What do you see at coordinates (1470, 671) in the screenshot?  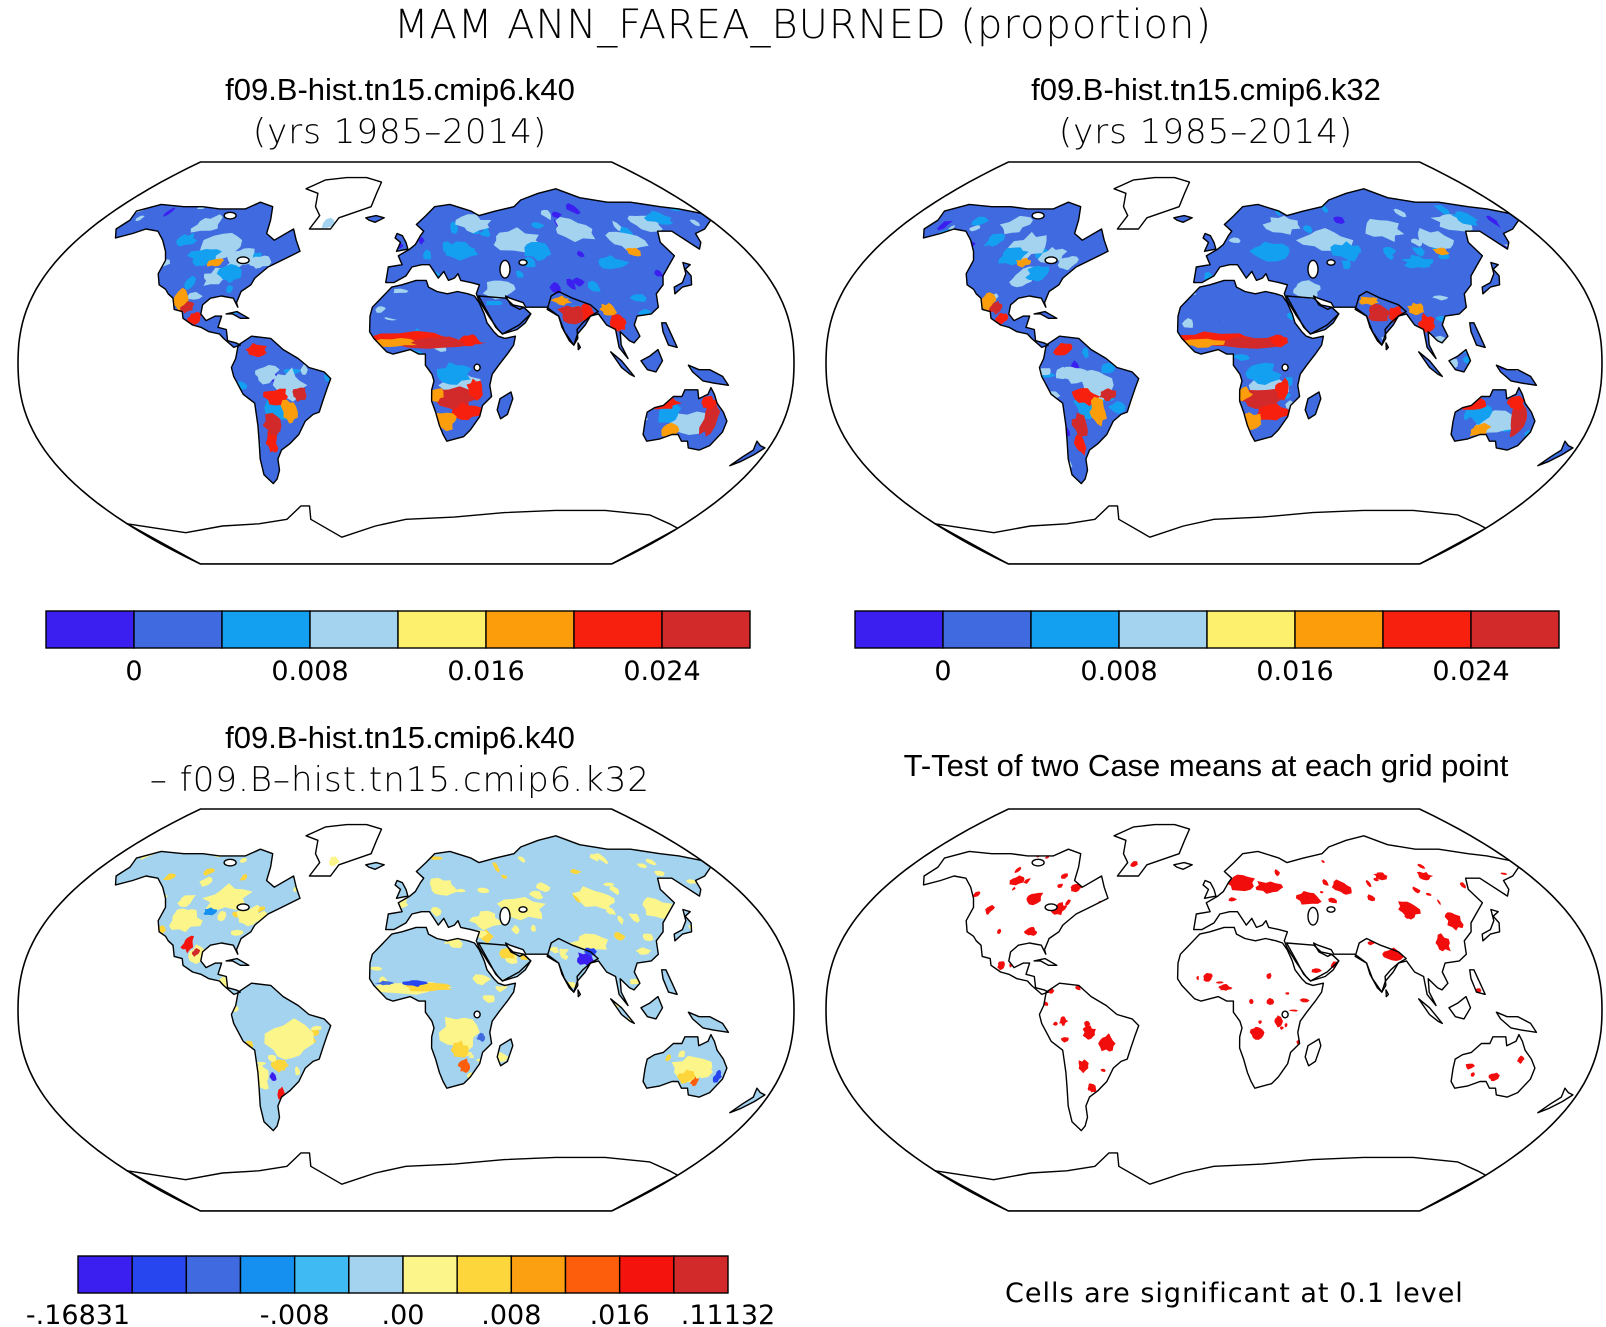 I see `colorbar-tick-label: 0.024` at bounding box center [1470, 671].